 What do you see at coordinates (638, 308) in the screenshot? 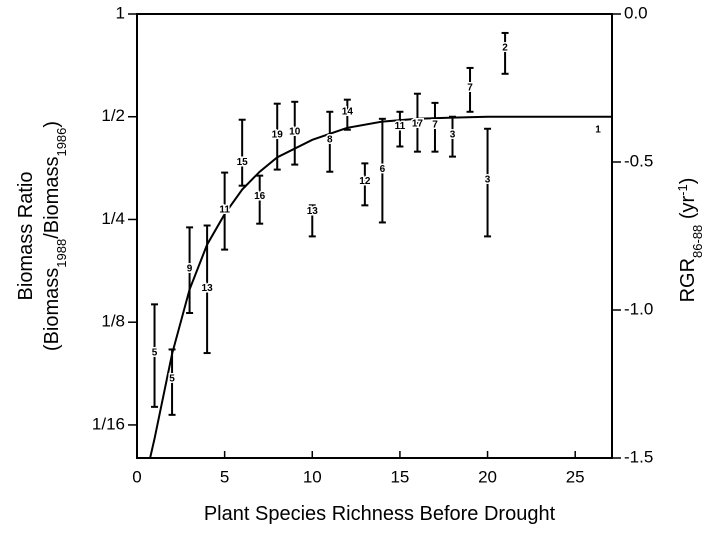
I see `y2-tick-label: -1.0` at bounding box center [638, 308].